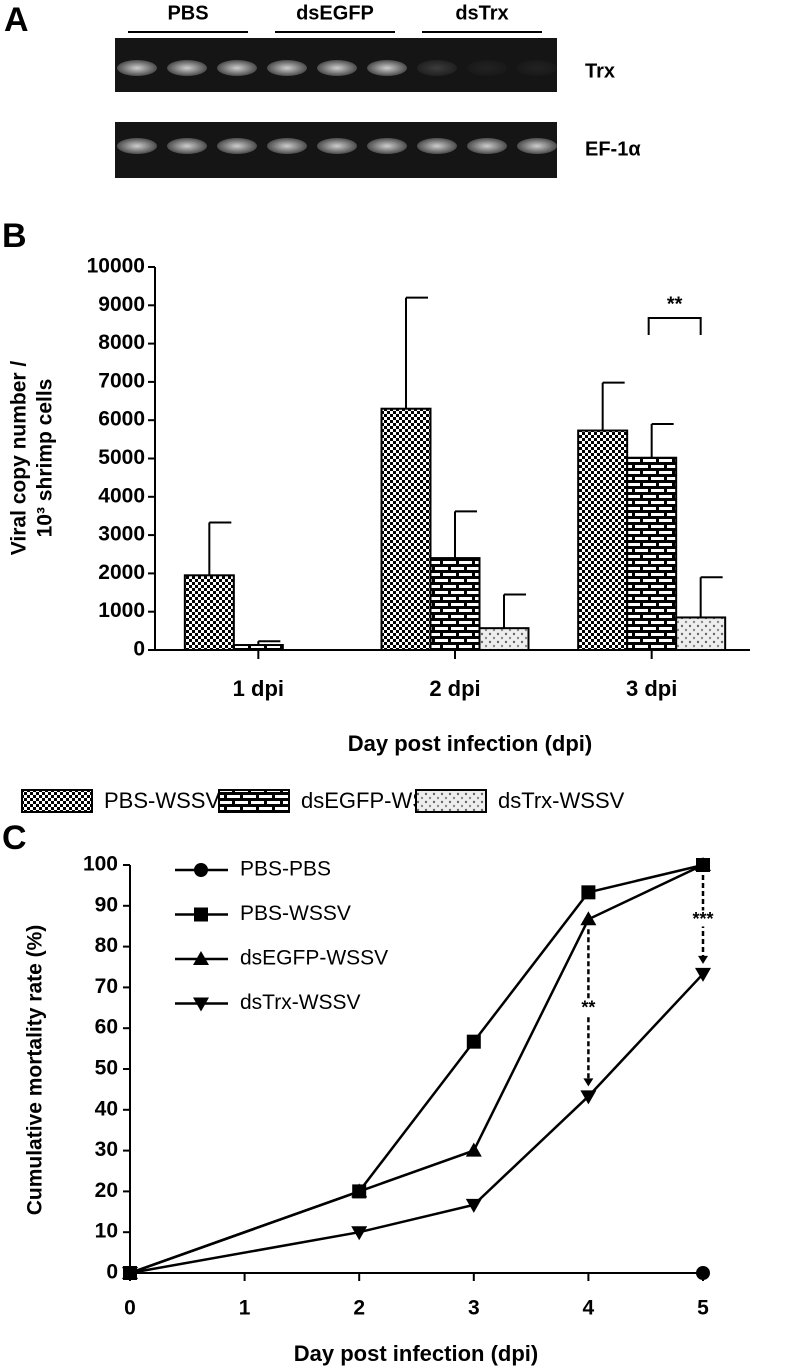  What do you see at coordinates (121, 457) in the screenshot?
I see `y-tick-label: 5000` at bounding box center [121, 457].